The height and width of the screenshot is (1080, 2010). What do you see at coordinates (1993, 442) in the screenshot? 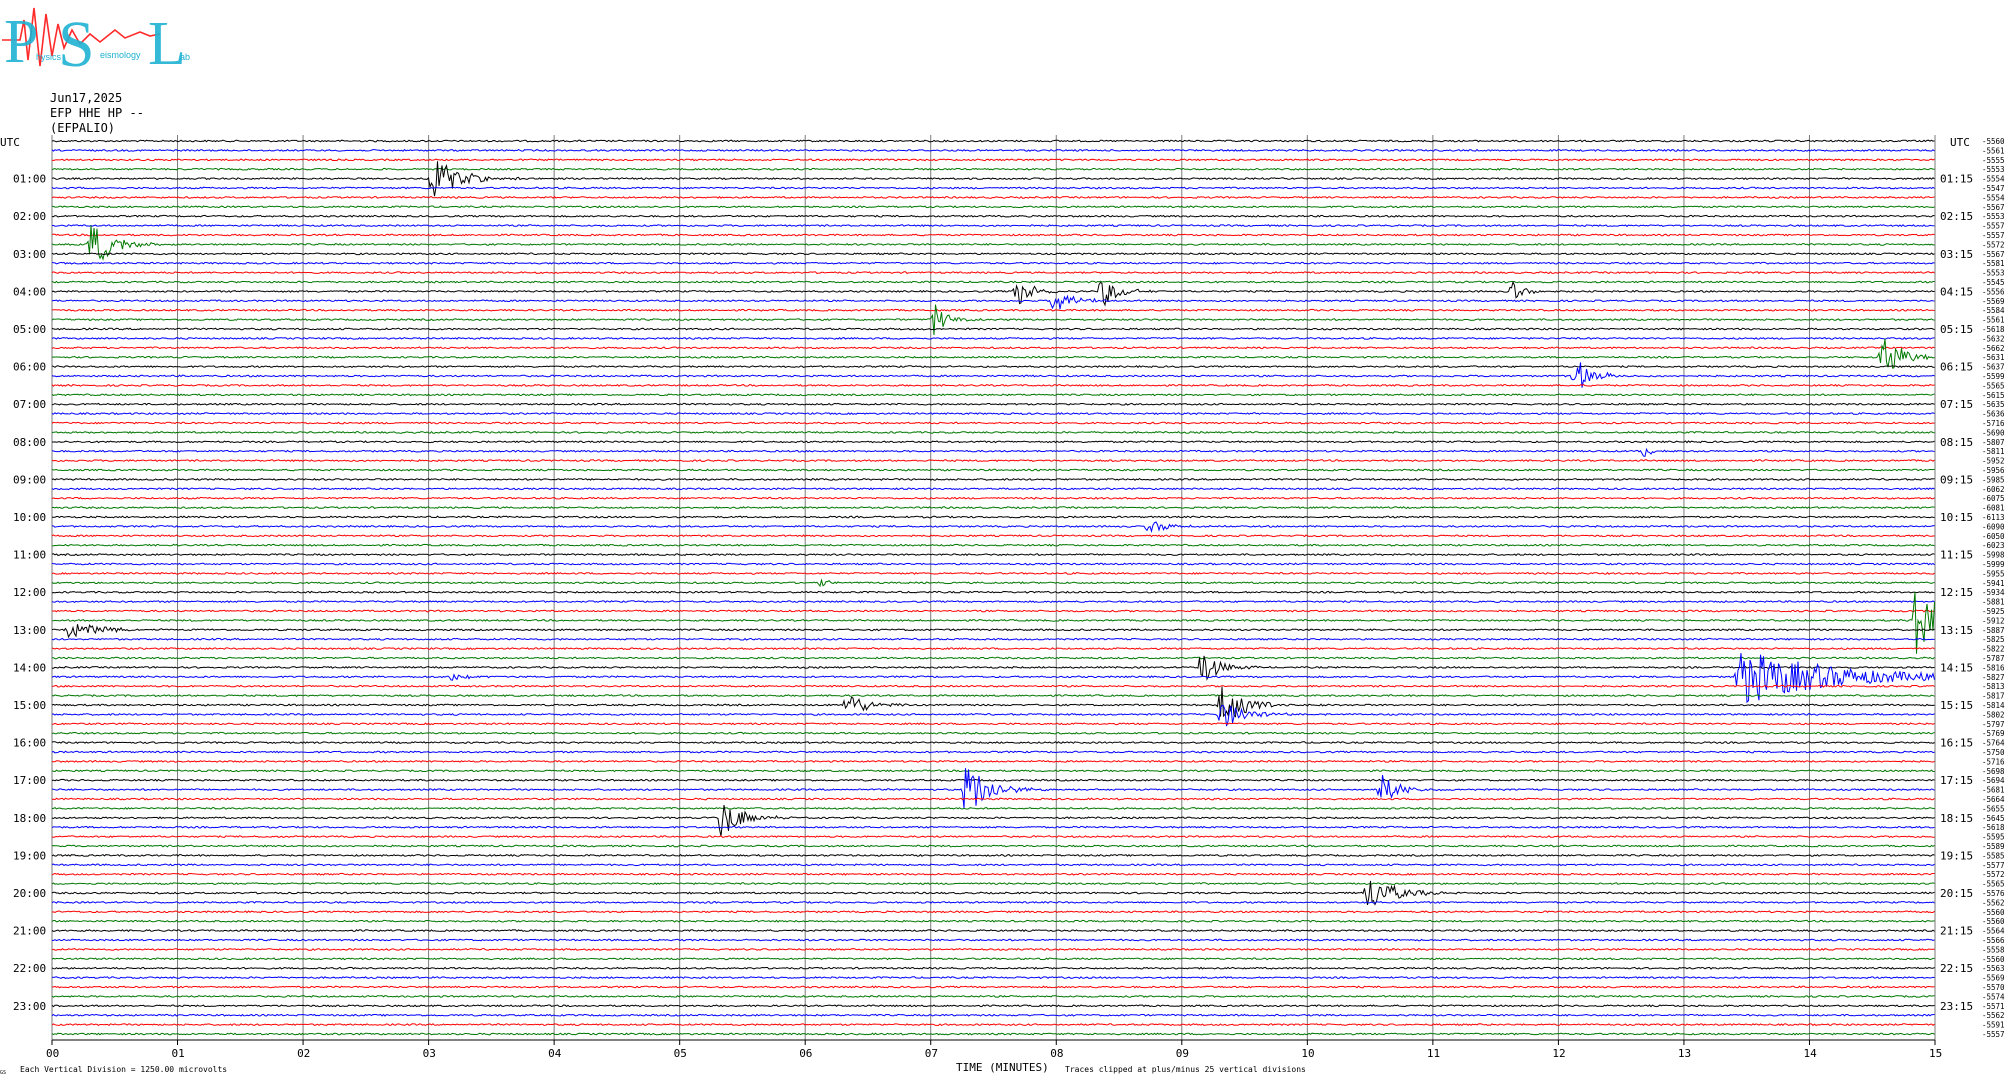
I see `trace-value-label: -5807` at bounding box center [1993, 442].